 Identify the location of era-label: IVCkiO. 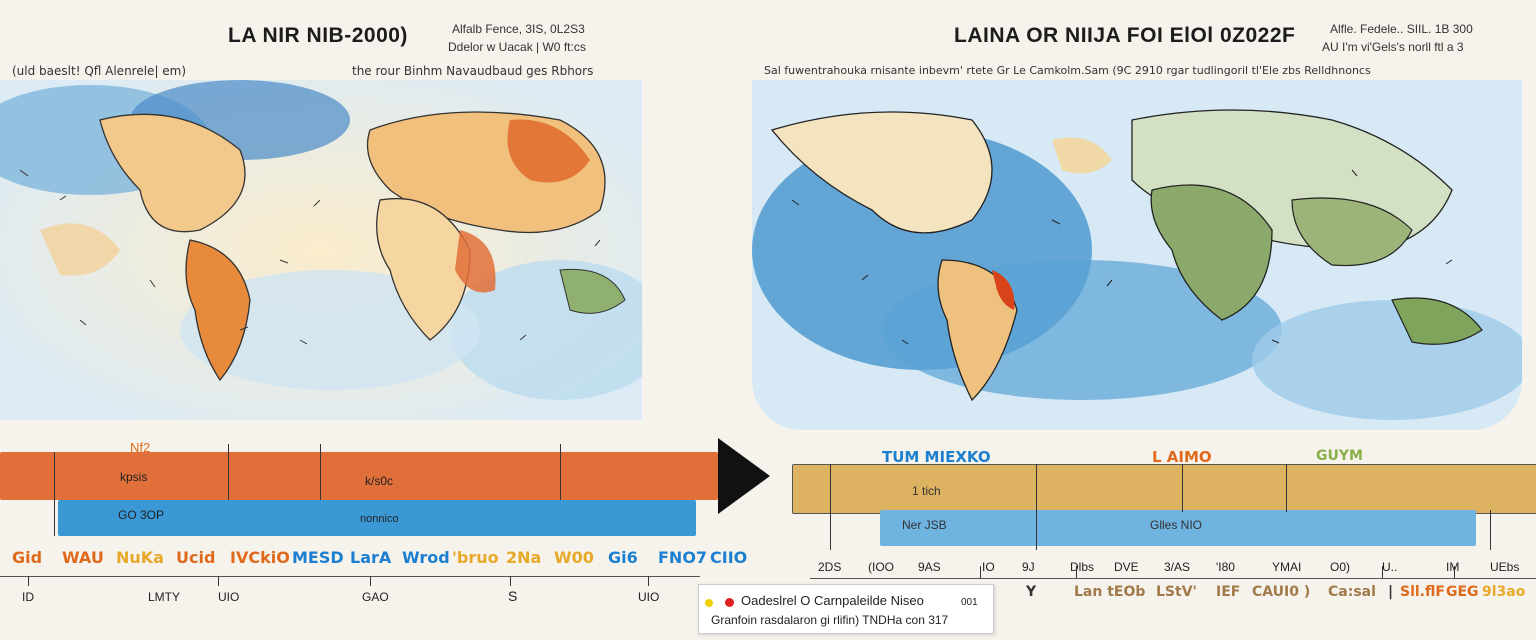
(260, 557).